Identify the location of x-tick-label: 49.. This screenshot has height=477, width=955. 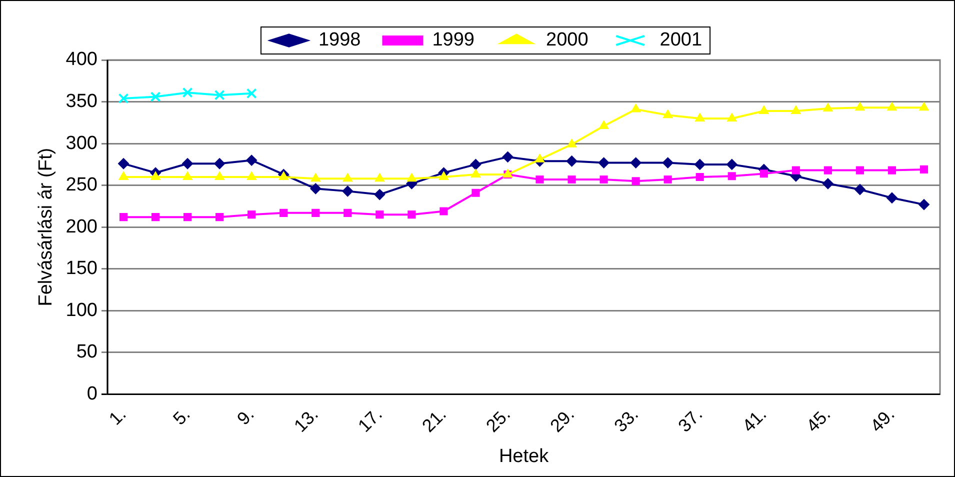
(882, 420).